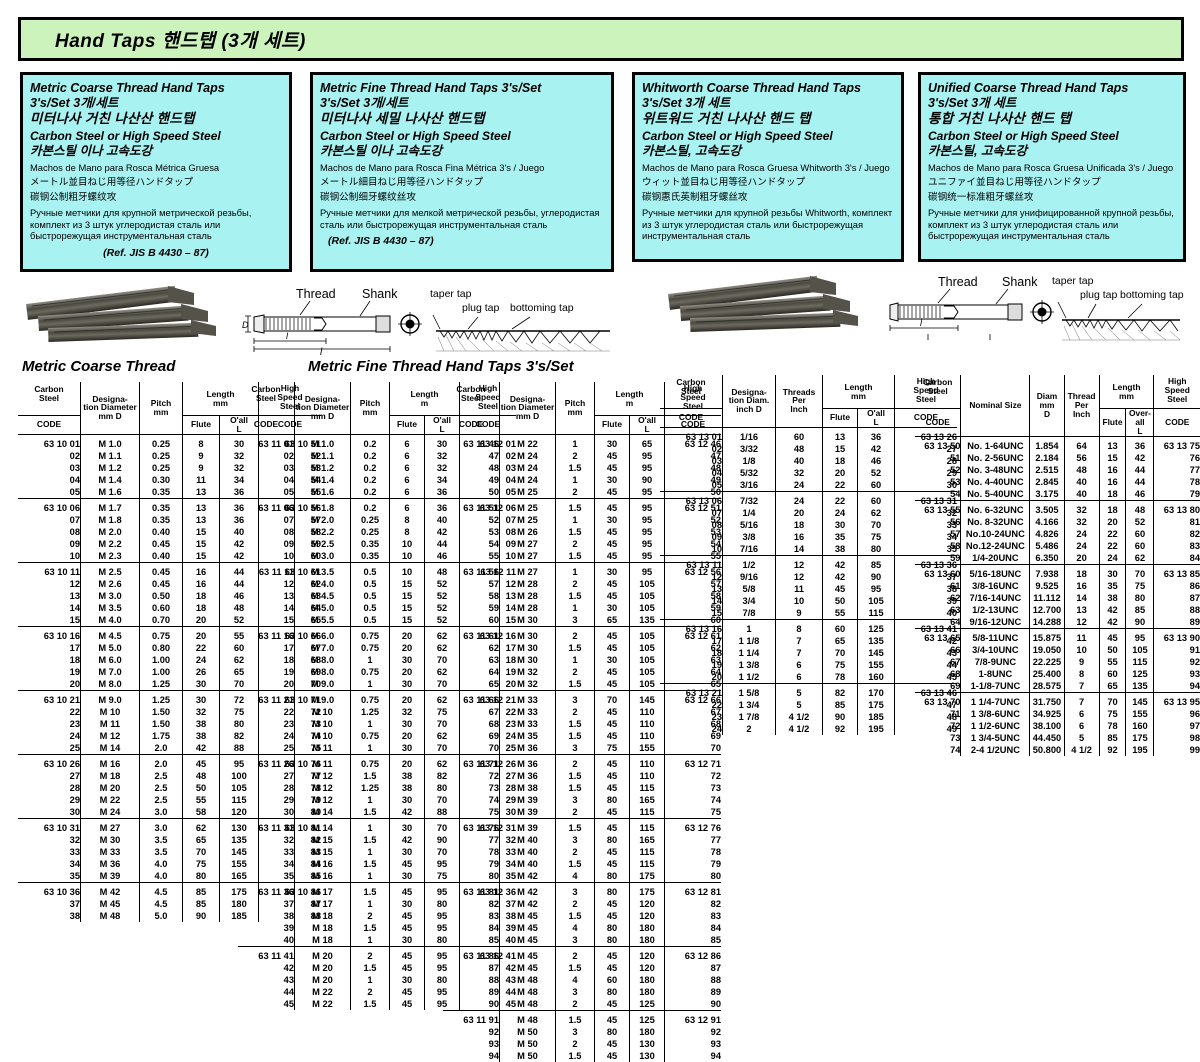 The width and height of the screenshot is (1200, 1062). Describe the element at coordinates (1139, 609) in the screenshot. I see `table-cell: 85` at that location.